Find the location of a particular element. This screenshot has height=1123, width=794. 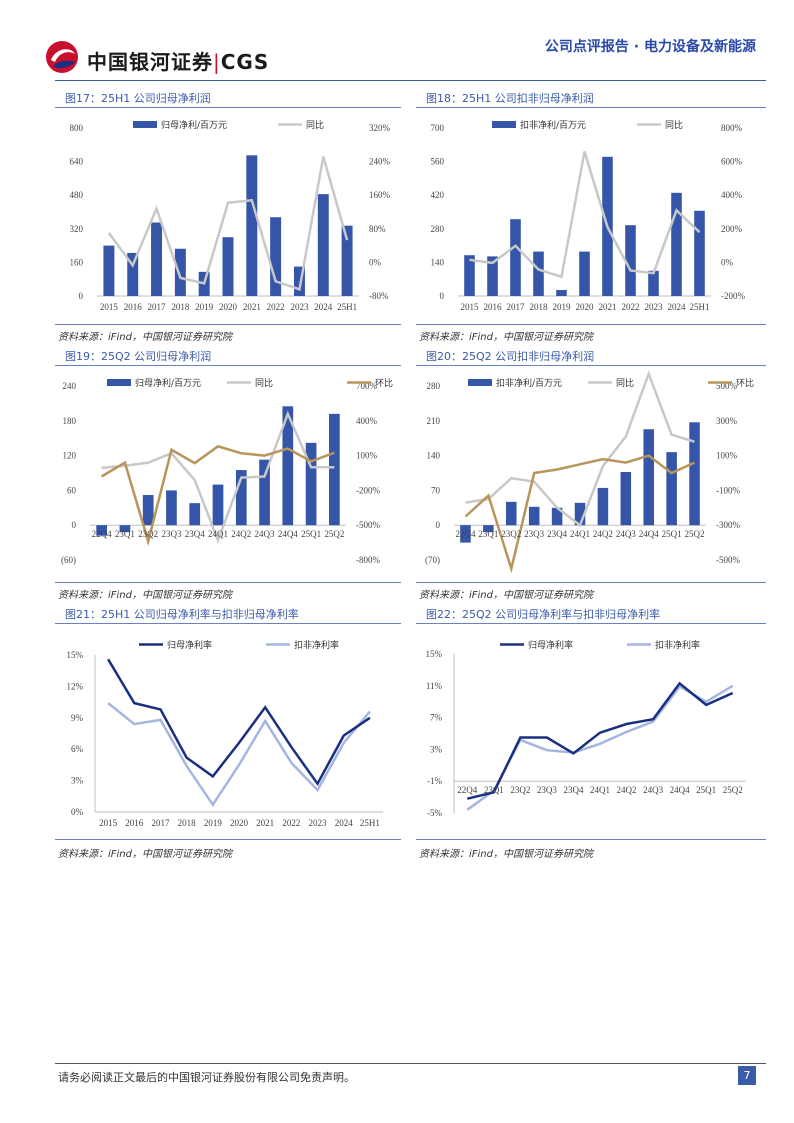

y-tick-label: 70 is located at coordinates (436, 490).